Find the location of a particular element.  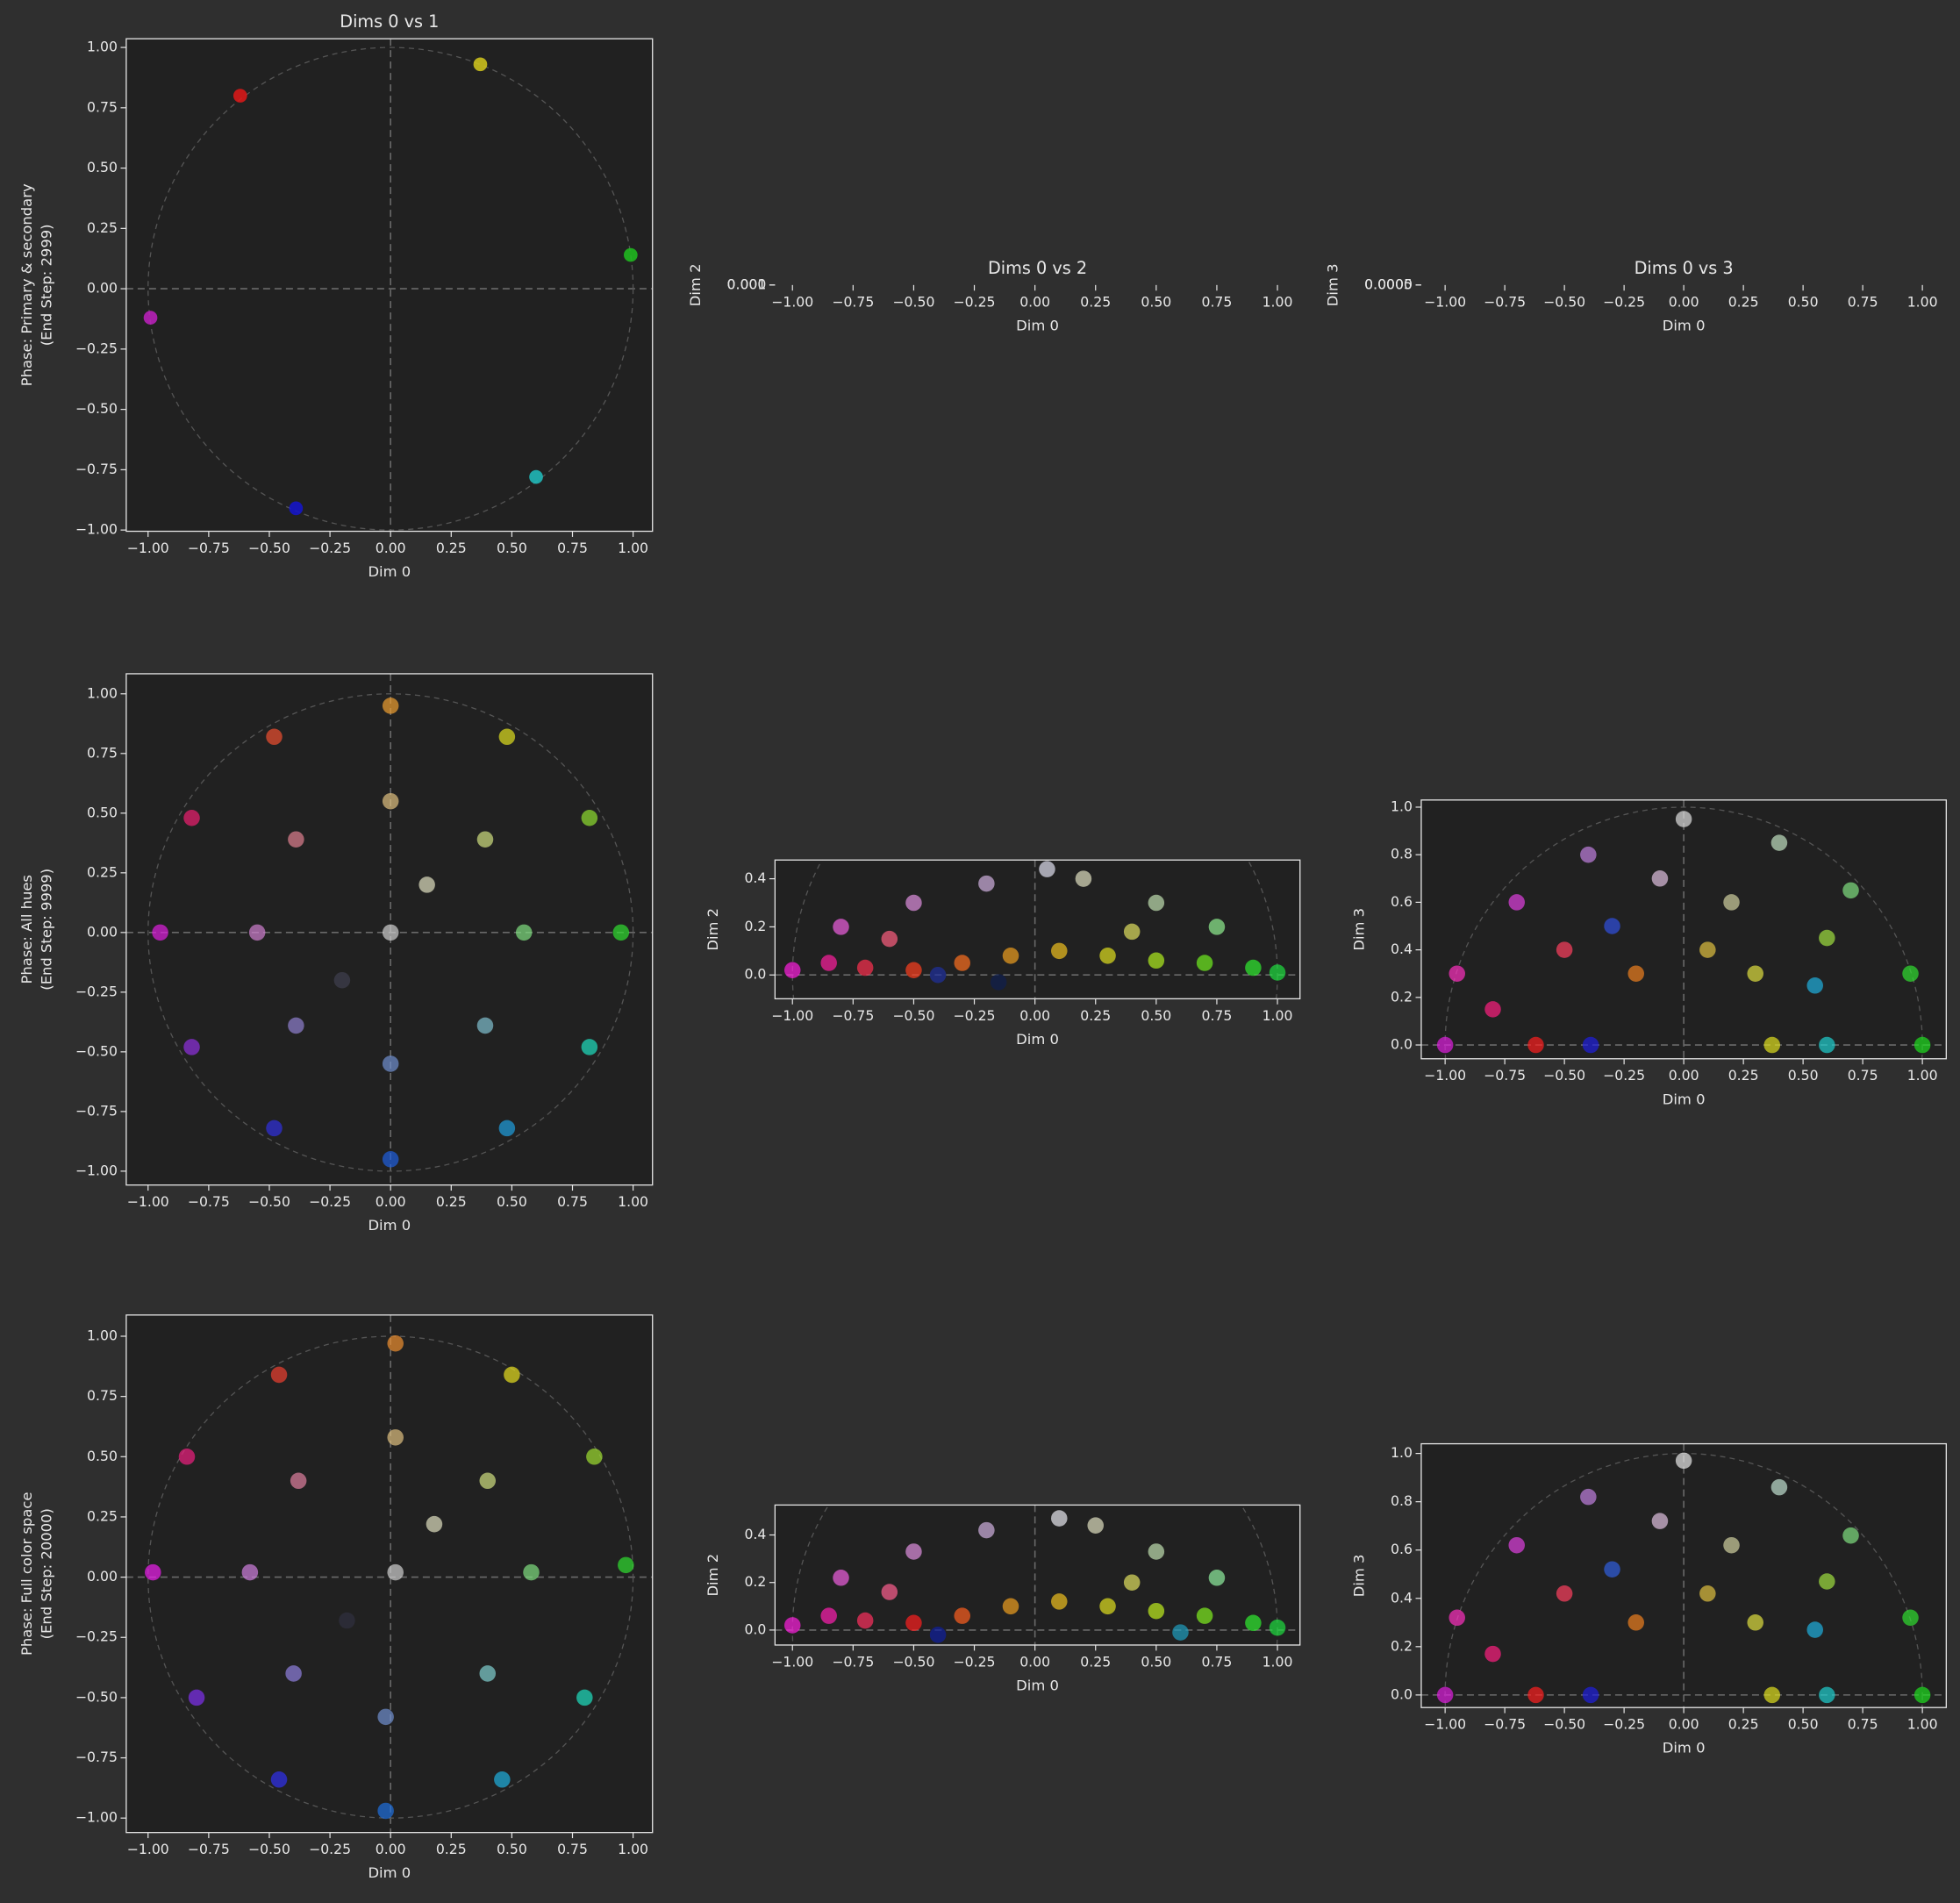

y-axis-label: Dim 3 is located at coordinates (1359, 1577).